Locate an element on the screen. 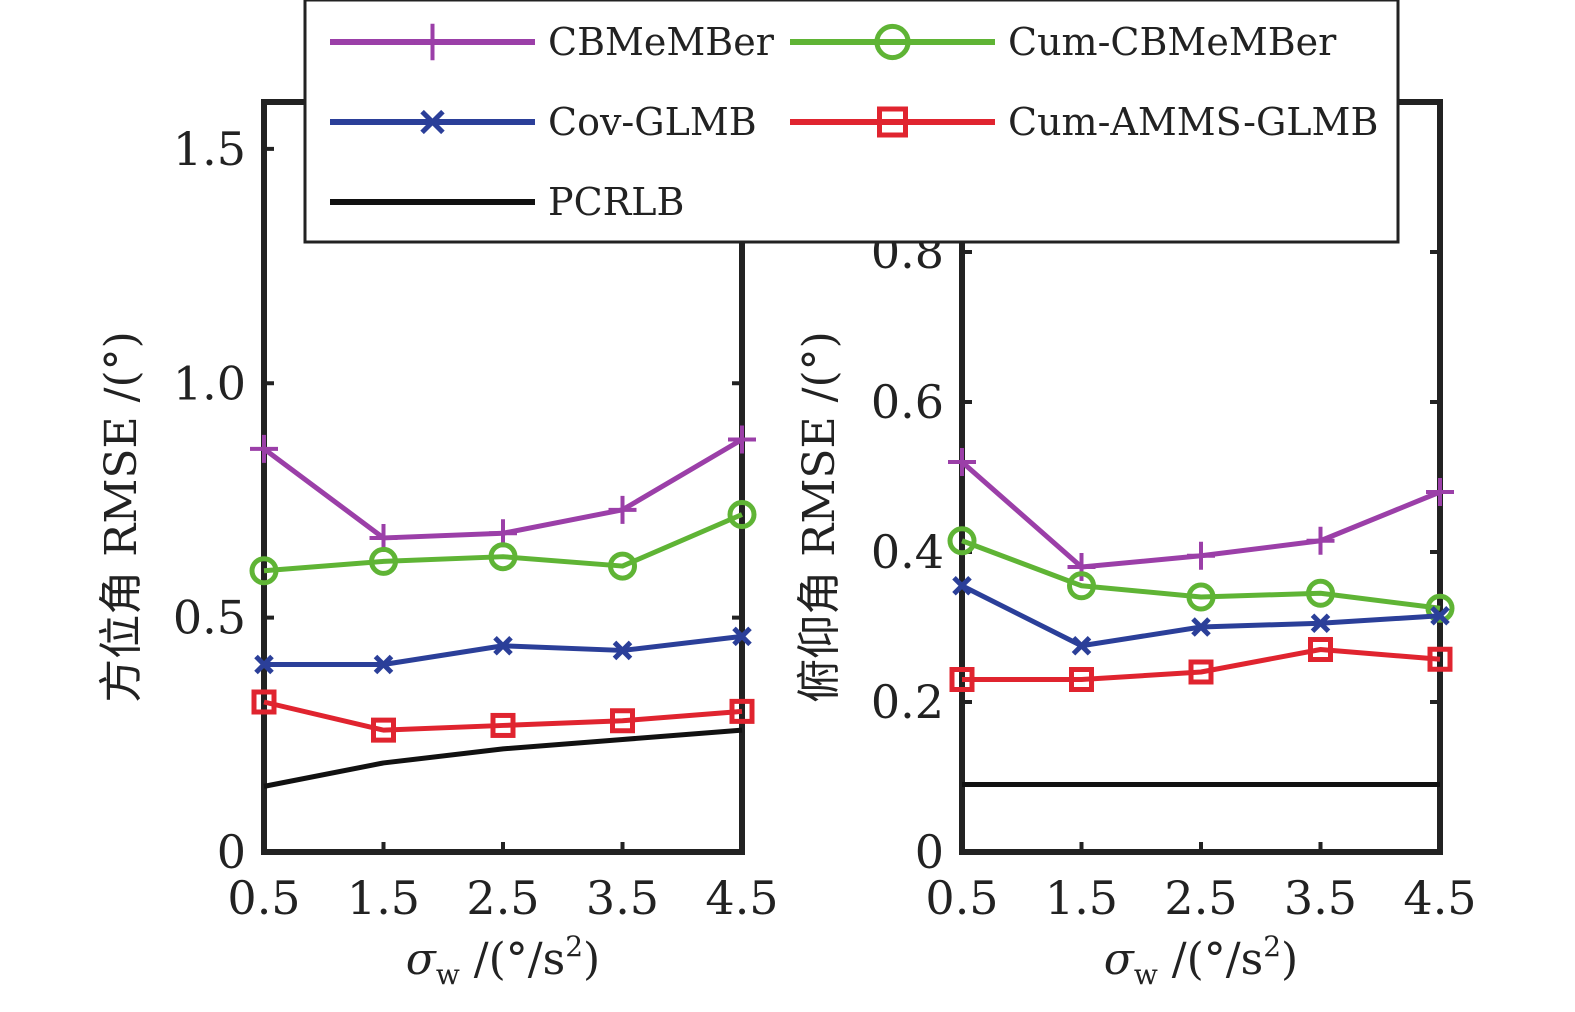  left-xtick-label: 0.5 is located at coordinates (263, 898).